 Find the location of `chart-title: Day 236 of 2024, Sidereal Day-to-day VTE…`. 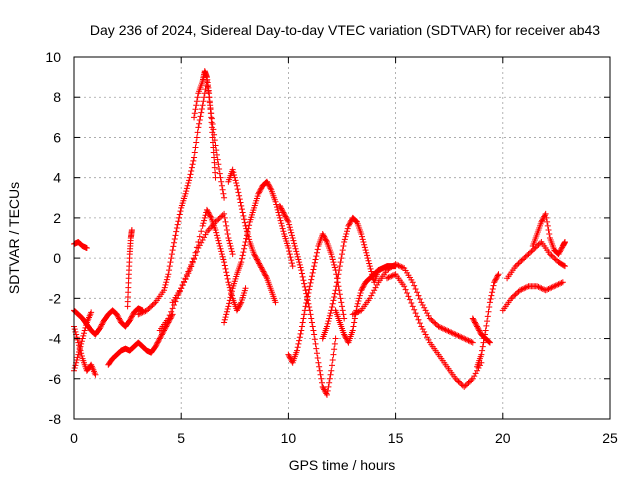

chart-title: Day 236 of 2024, Sidereal Day-to-day VTE… is located at coordinates (345, 30).